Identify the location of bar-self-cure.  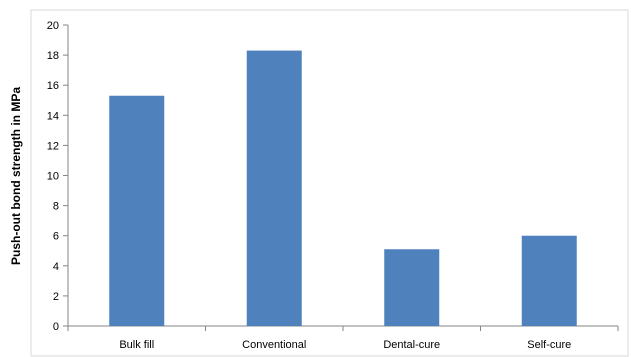
(549, 280).